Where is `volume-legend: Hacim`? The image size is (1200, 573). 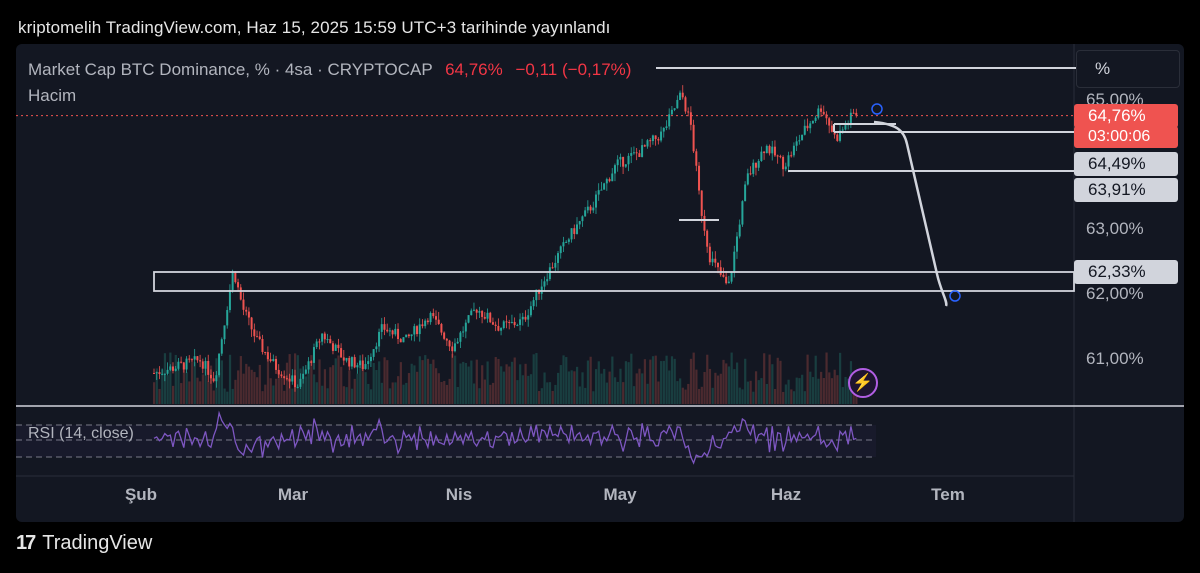
volume-legend: Hacim is located at coordinates (52, 95).